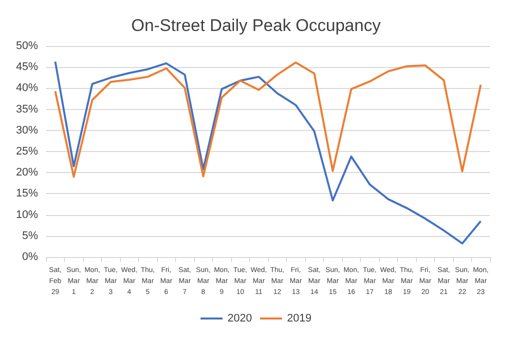 The width and height of the screenshot is (512, 341). Describe the element at coordinates (299, 318) in the screenshot. I see `legend-label: 2019` at that location.